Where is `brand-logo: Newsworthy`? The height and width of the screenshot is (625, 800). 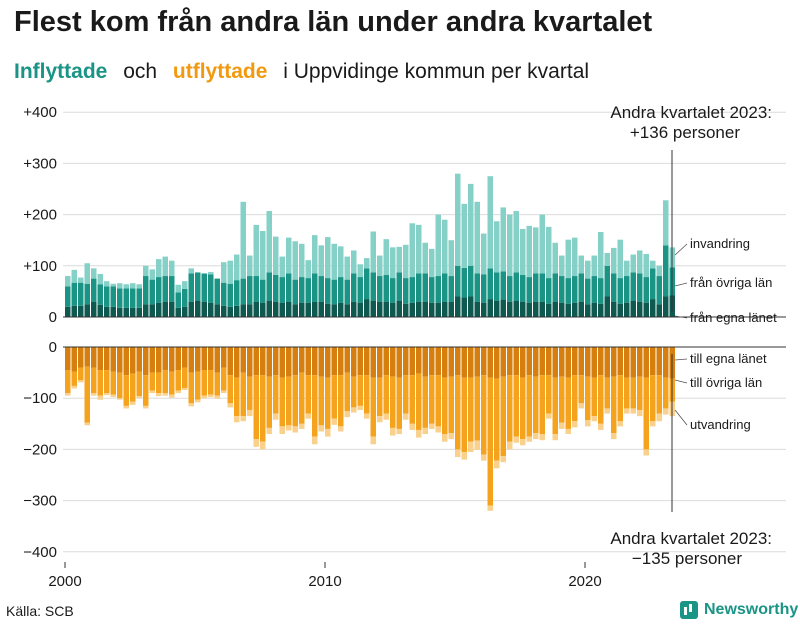 brand-logo: Newsworthy is located at coordinates (739, 610).